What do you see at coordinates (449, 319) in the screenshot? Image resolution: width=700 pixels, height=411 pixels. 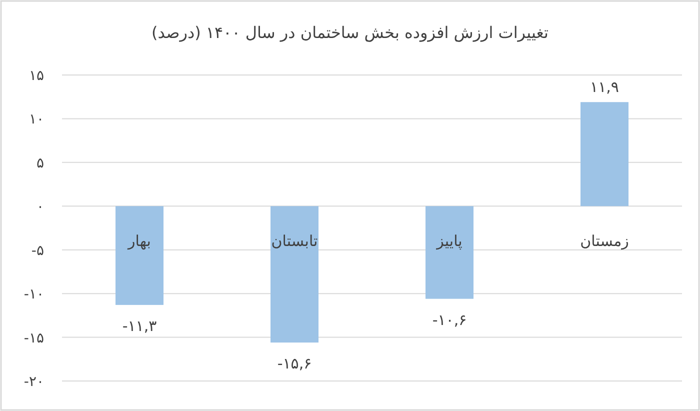 I see `data-label: -۱۰,۶` at bounding box center [449, 319].